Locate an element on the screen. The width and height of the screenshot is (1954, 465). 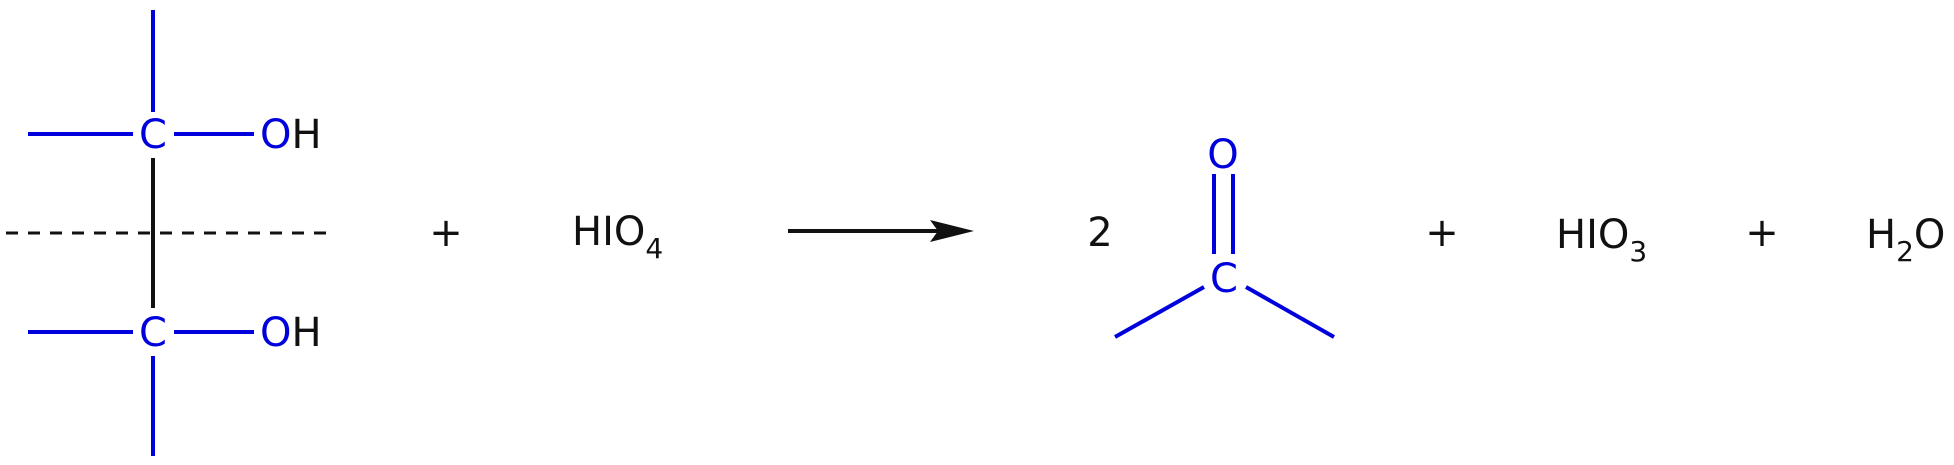
bond-ketone-methyl-left is located at coordinates (1159, 312).